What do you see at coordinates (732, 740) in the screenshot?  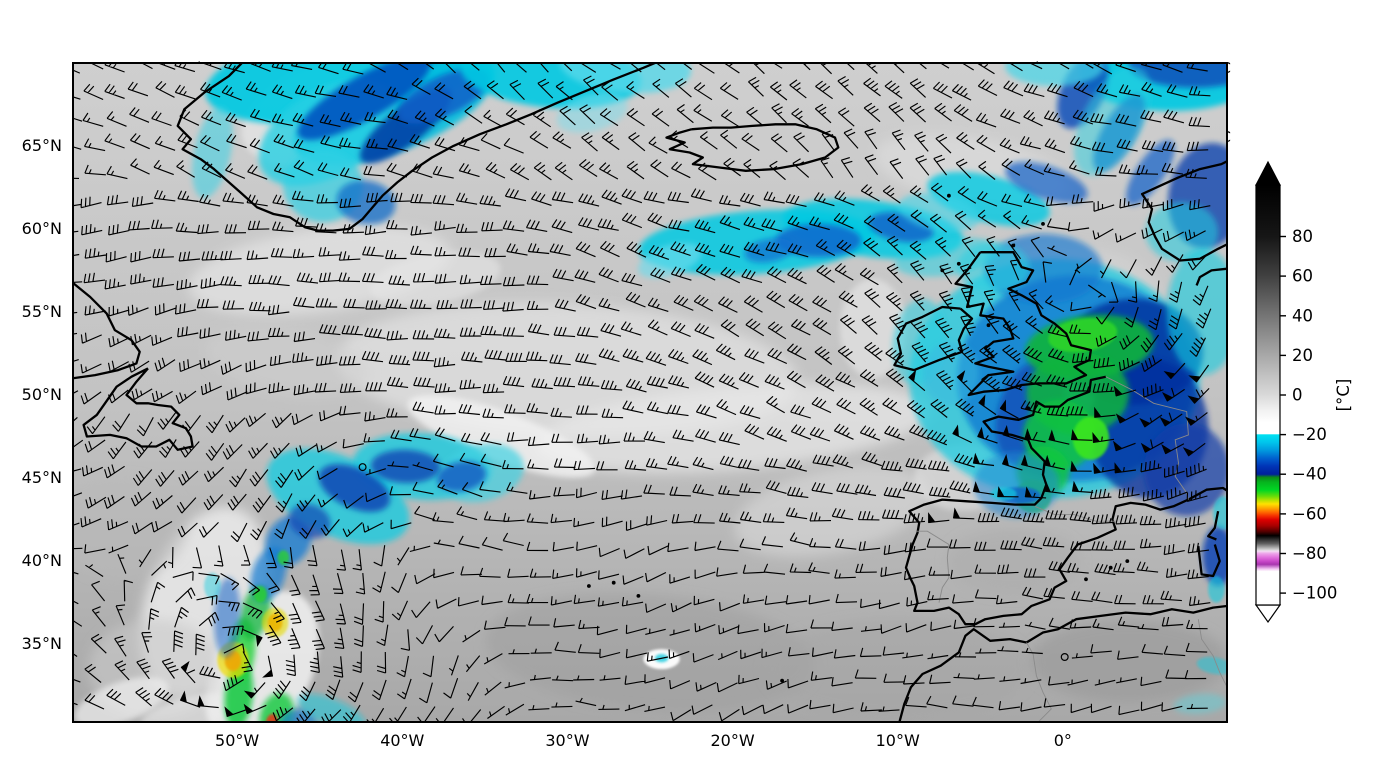 I see `x-tick-label: 20°W` at bounding box center [732, 740].